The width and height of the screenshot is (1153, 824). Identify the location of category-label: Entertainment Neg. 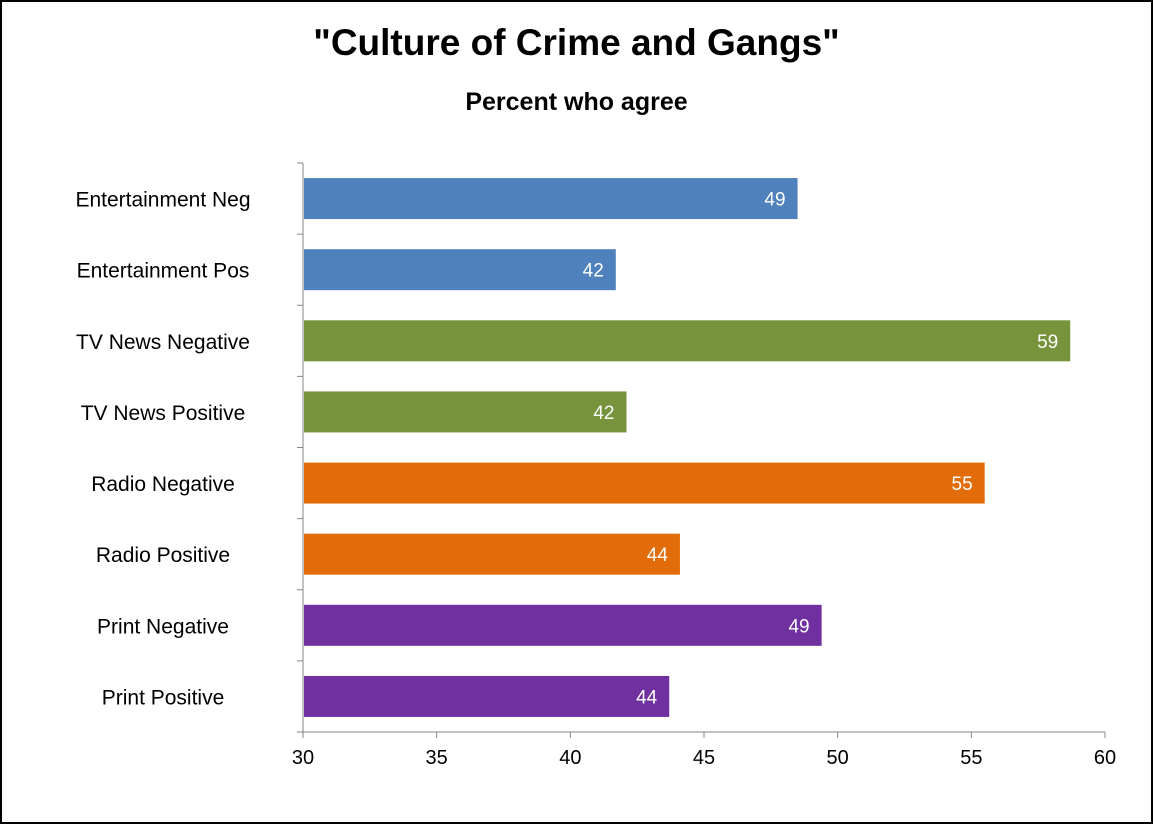
(162, 200).